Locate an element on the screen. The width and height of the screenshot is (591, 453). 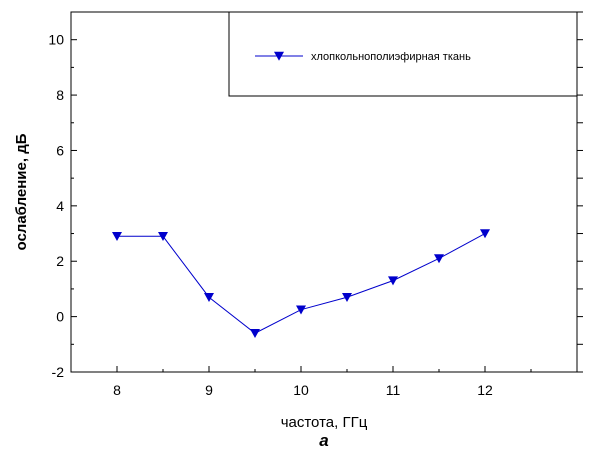
x-tick-label: 11 is located at coordinates (393, 390).